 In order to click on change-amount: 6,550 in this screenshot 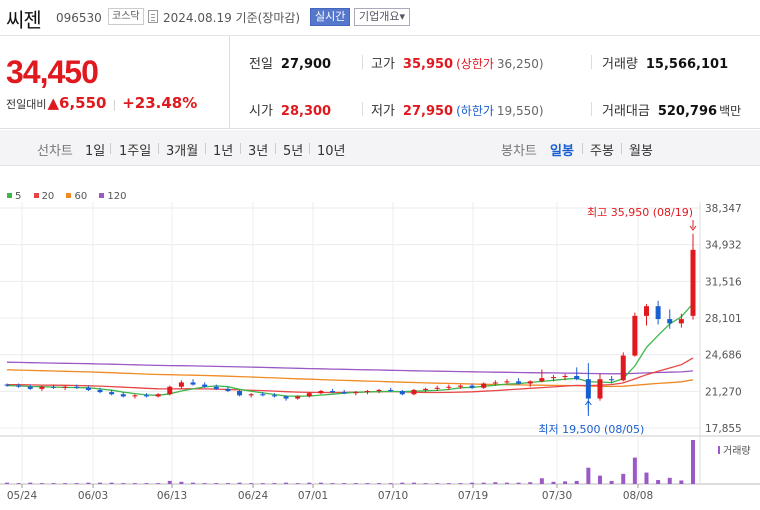, I will do `click(83, 103)`.